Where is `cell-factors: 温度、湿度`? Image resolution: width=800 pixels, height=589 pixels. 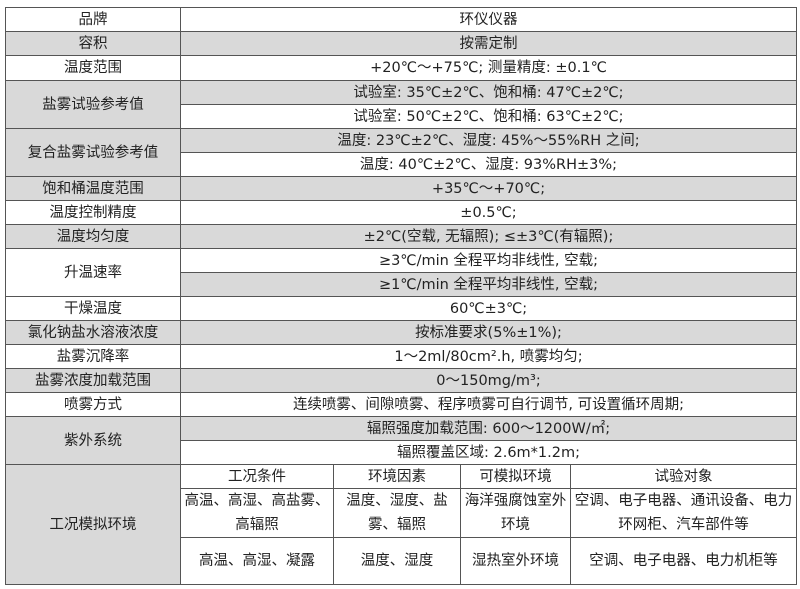
cell-factors: 温度、湿度 is located at coordinates (397, 561).